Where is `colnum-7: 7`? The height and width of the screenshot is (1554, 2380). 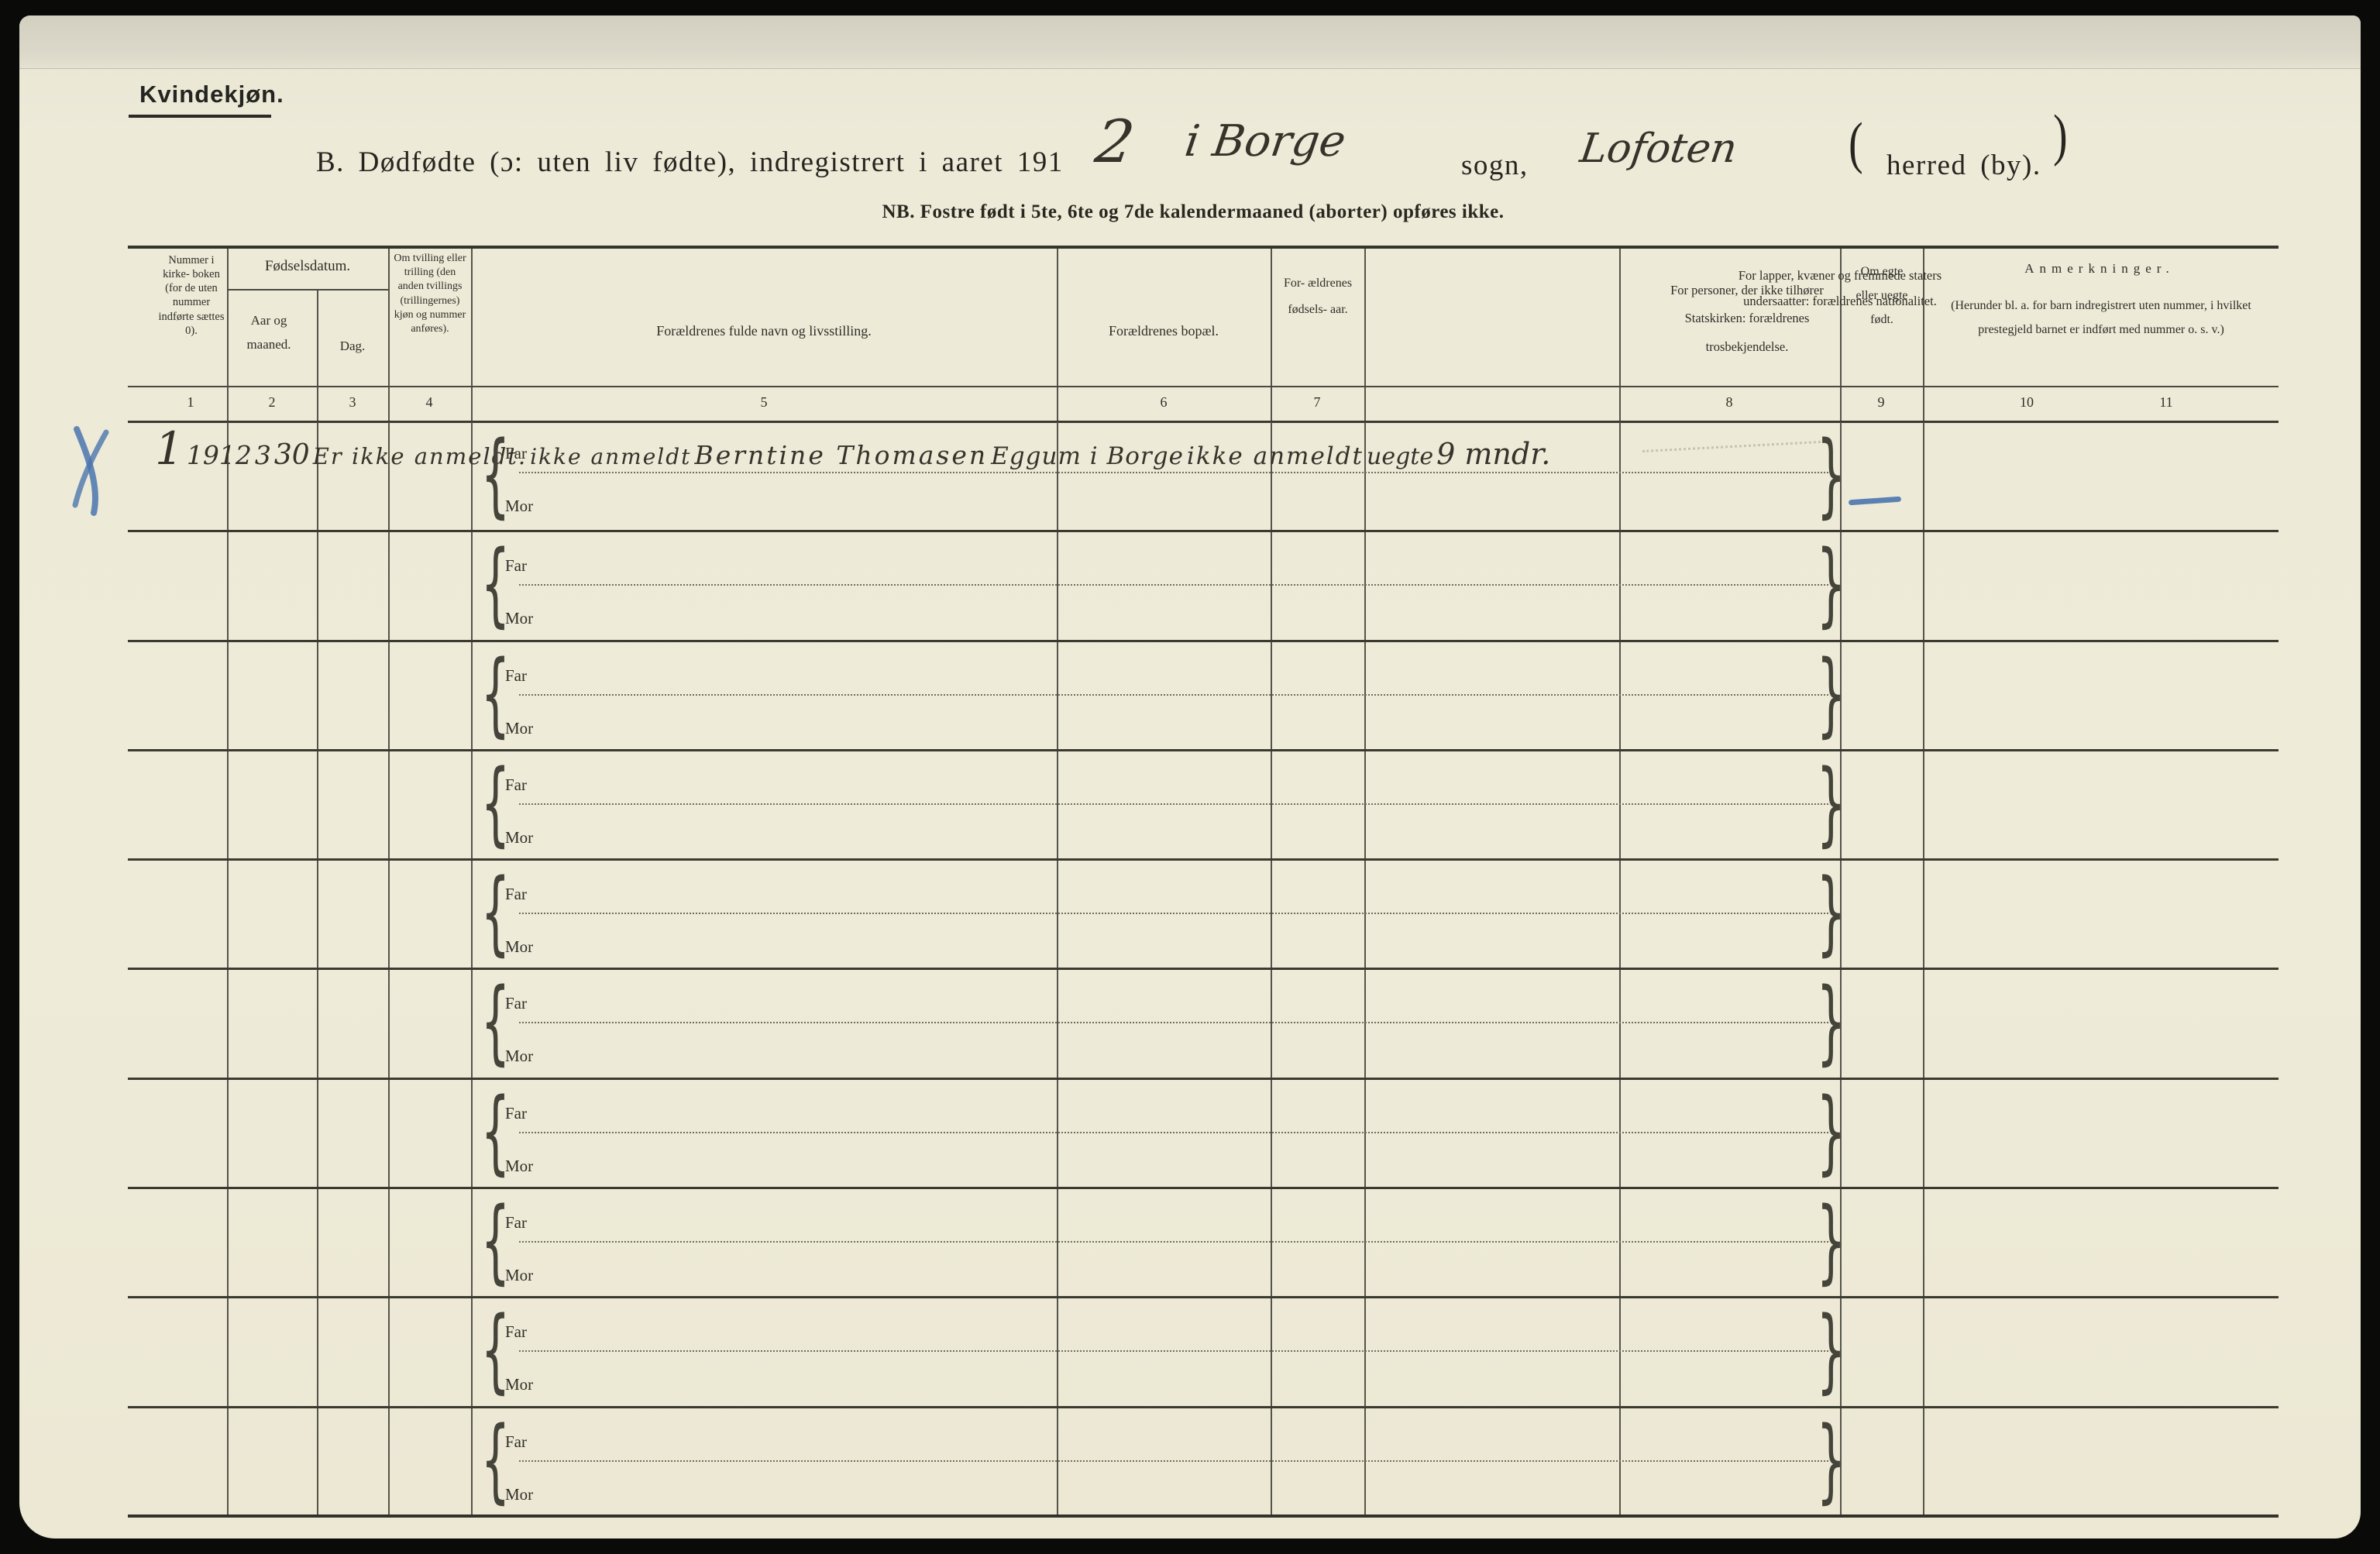 colnum-7: 7 is located at coordinates (1317, 402).